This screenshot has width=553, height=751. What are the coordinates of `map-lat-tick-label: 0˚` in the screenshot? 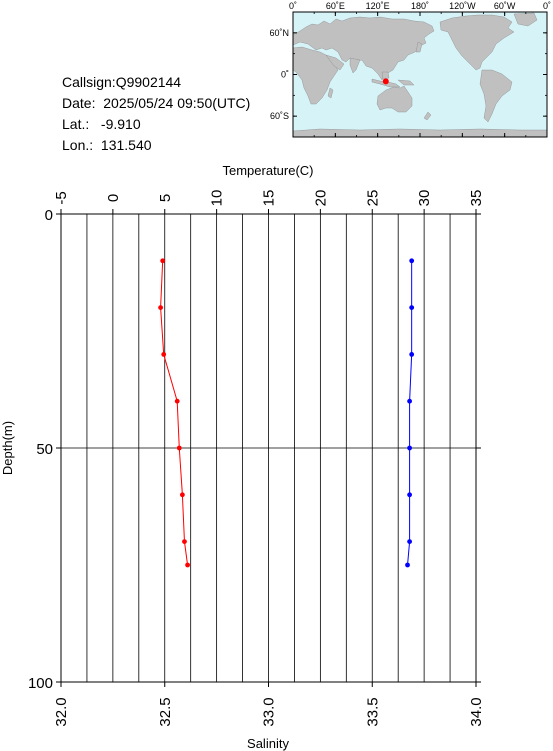 It's located at (285, 75).